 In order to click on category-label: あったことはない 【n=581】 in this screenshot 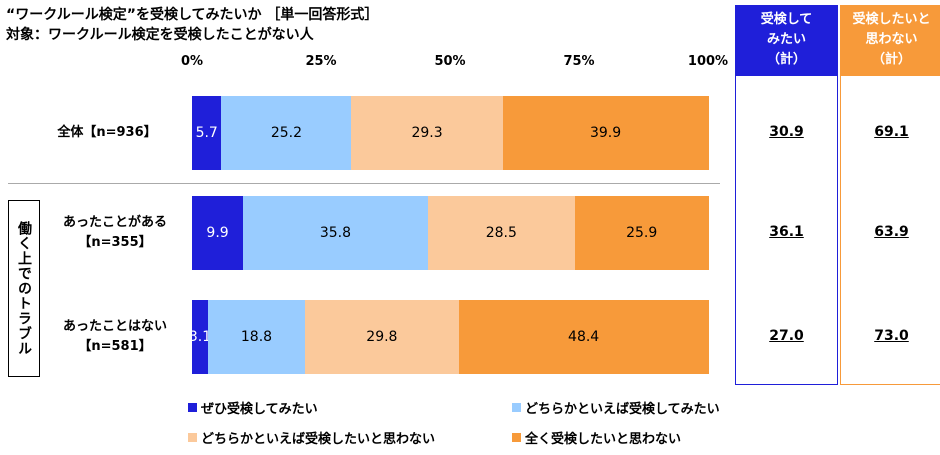, I will do `click(115, 337)`.